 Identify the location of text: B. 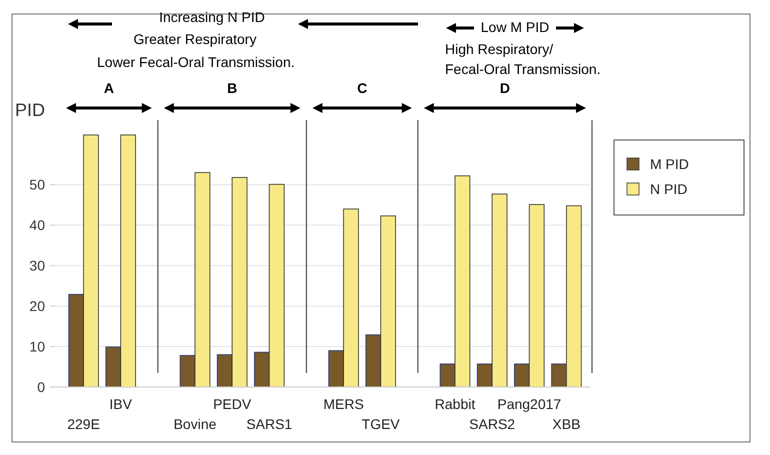
(232, 88).